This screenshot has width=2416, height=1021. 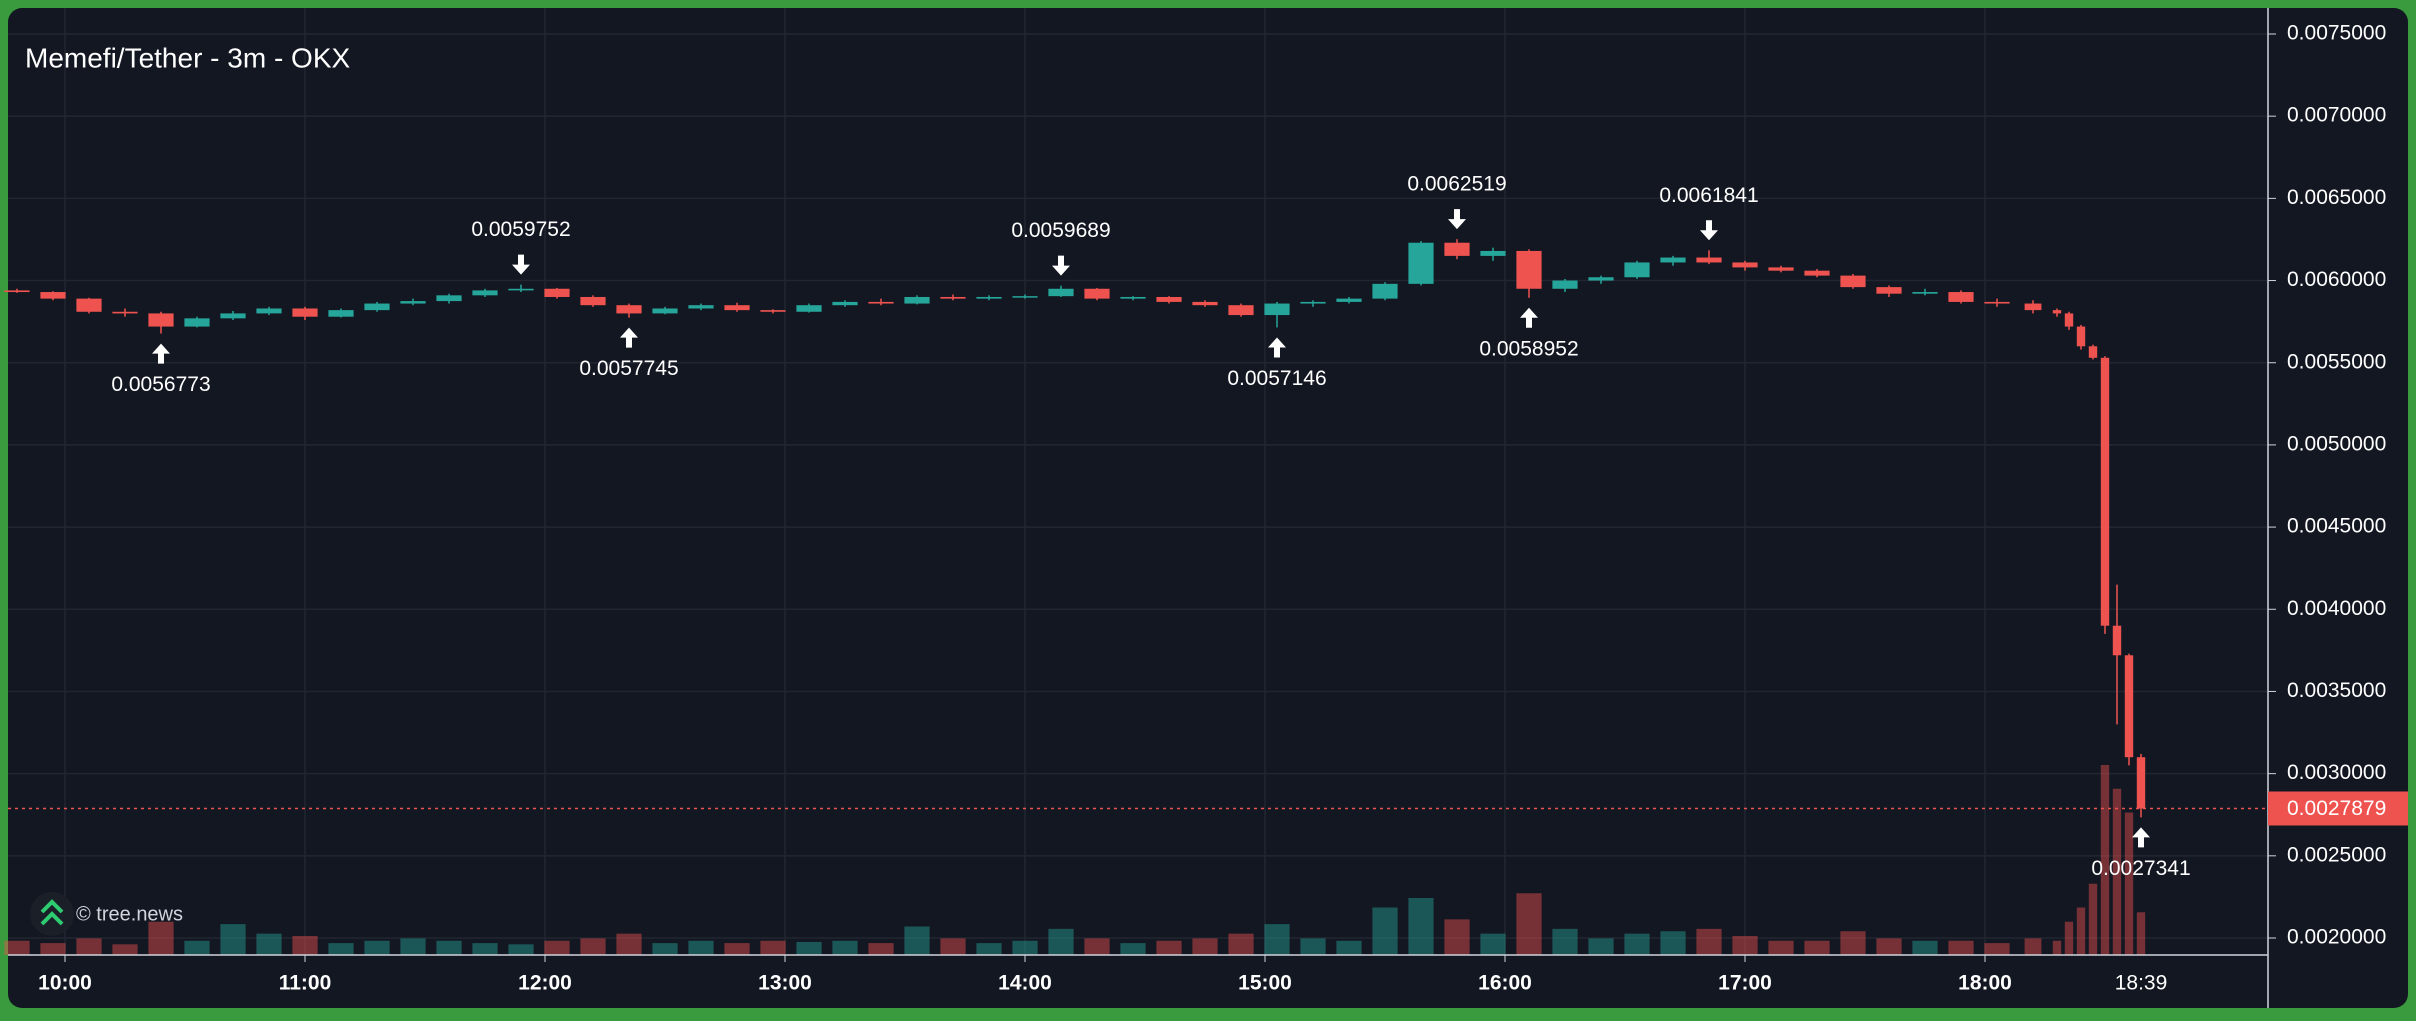 I want to click on low-label: 0.0056773, so click(x=160, y=384).